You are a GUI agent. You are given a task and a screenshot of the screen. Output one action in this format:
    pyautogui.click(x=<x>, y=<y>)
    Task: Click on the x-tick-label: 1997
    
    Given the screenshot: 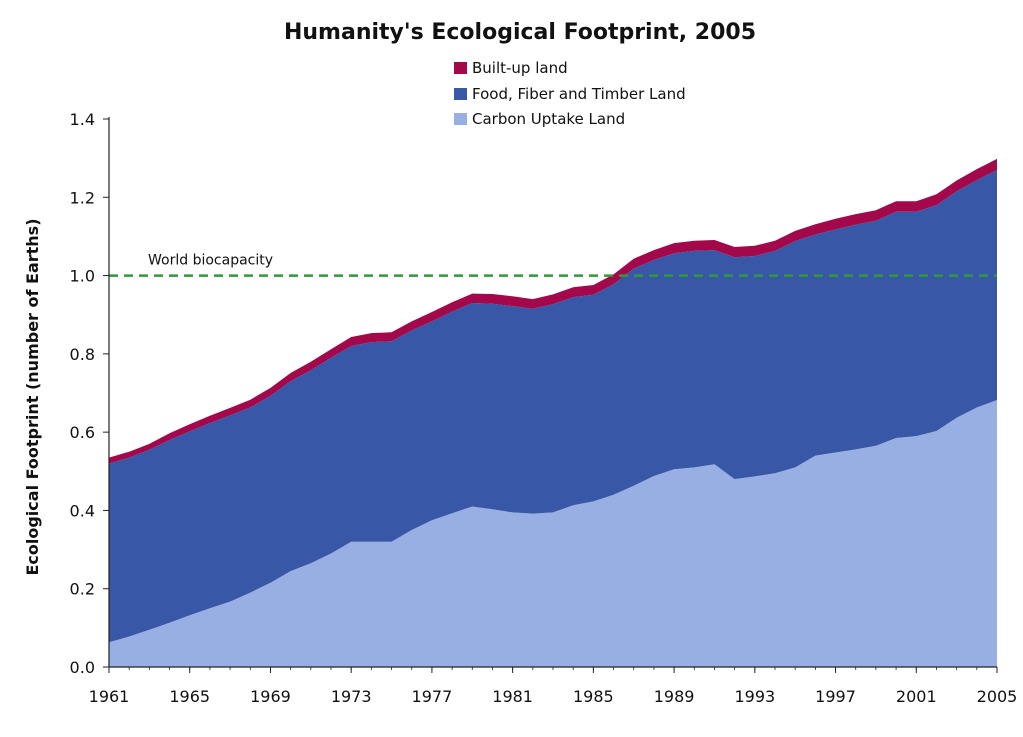 What is the action you would take?
    pyautogui.click(x=835, y=696)
    